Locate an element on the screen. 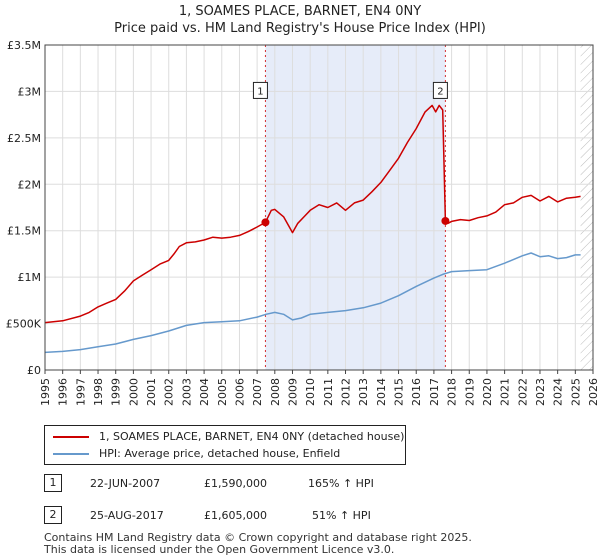  sale-label: 2 is located at coordinates (440, 91).